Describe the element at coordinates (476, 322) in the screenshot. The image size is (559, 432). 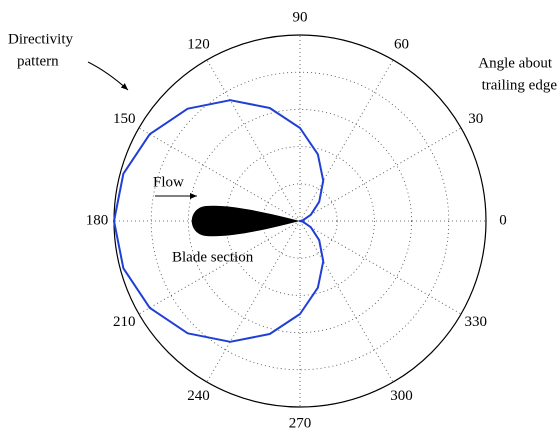
I see `angle-tick-label: 330` at that location.